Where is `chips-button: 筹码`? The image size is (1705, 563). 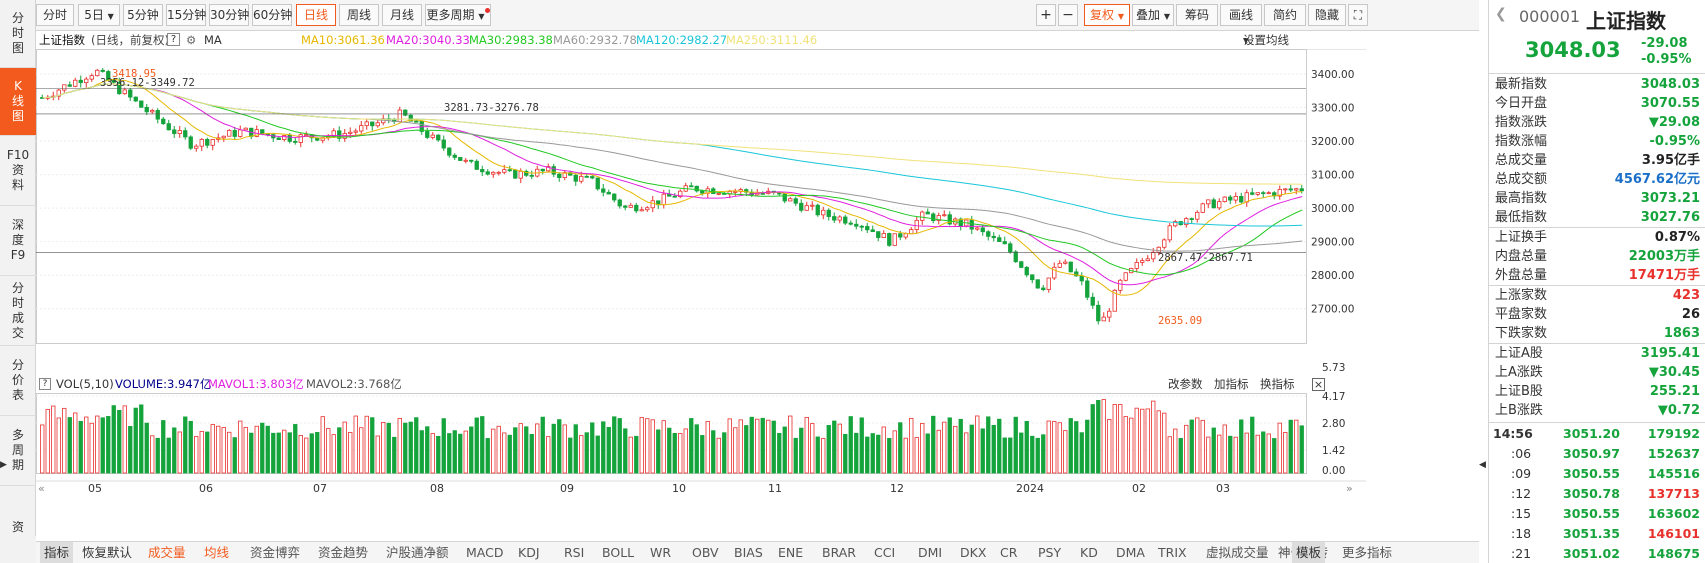 chips-button: 筹码 is located at coordinates (1197, 15).